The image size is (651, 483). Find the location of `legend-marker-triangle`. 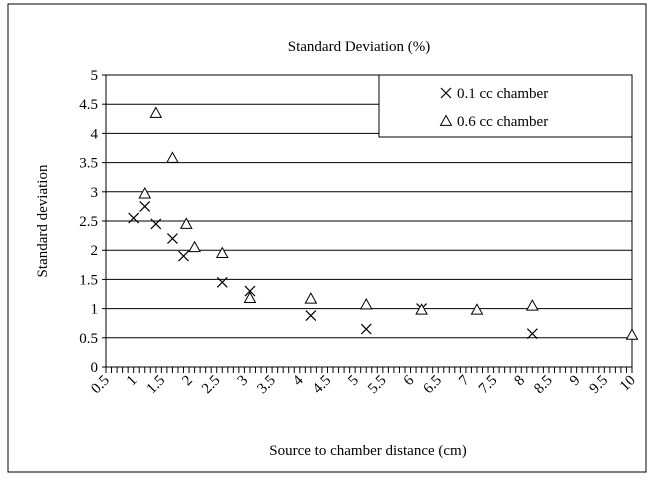

legend-marker-triangle is located at coordinates (446, 120).